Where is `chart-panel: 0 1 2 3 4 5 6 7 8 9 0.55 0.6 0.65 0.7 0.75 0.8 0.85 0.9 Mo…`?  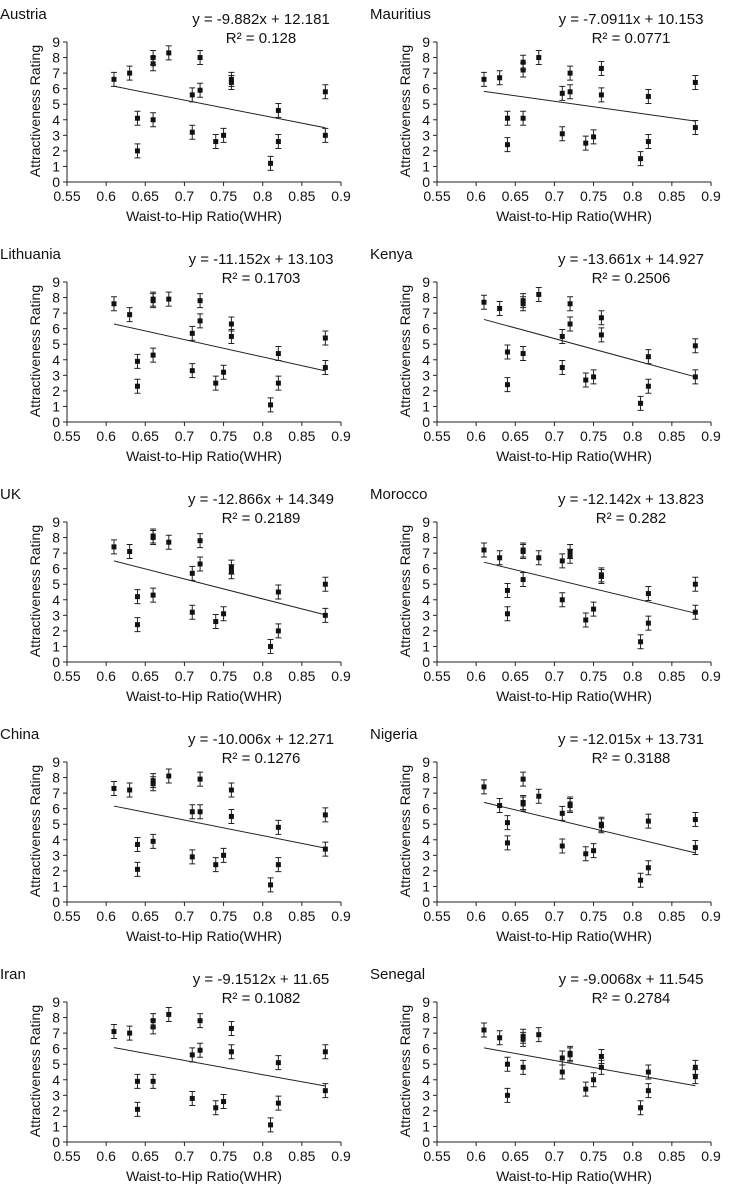
chart-panel: 0 1 2 3 4 5 6 7 8 9 0.55 0.6 0.65 0.7 0.75 0.8 0.85 0.9 Mo… is located at coordinates (554, 600).